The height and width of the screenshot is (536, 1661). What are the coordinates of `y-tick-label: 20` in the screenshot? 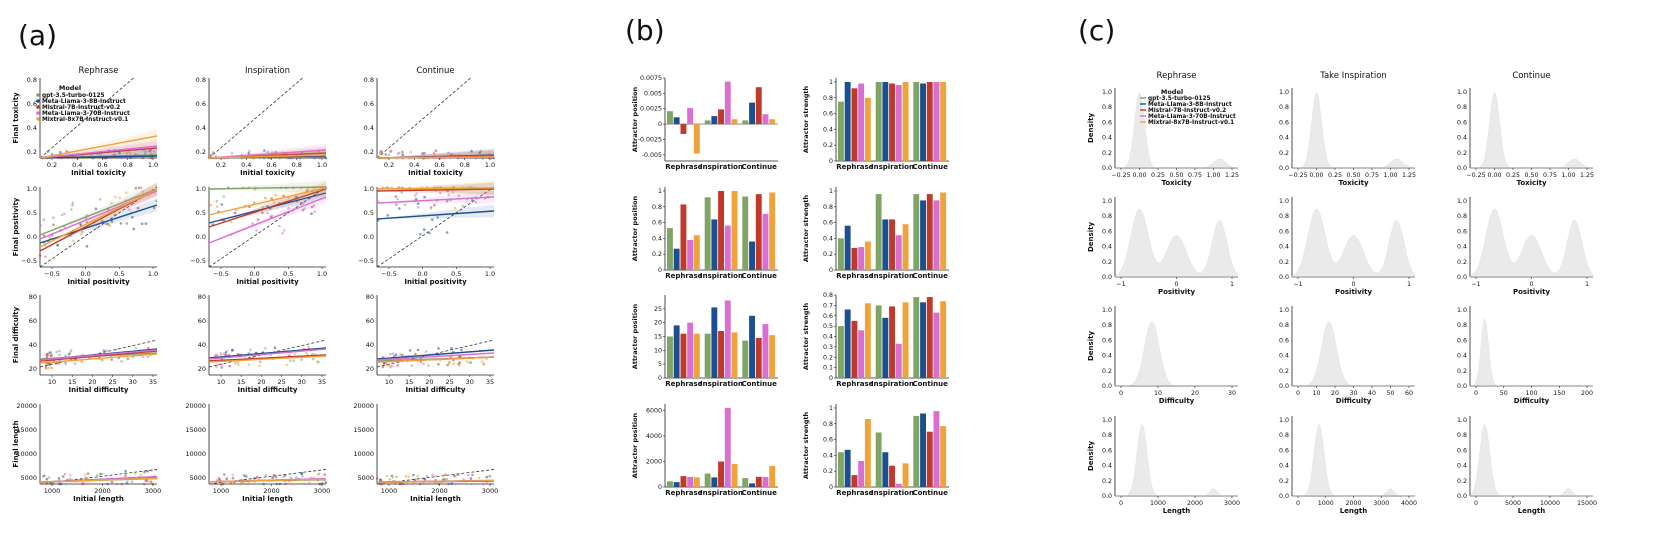 It's located at (658, 323).